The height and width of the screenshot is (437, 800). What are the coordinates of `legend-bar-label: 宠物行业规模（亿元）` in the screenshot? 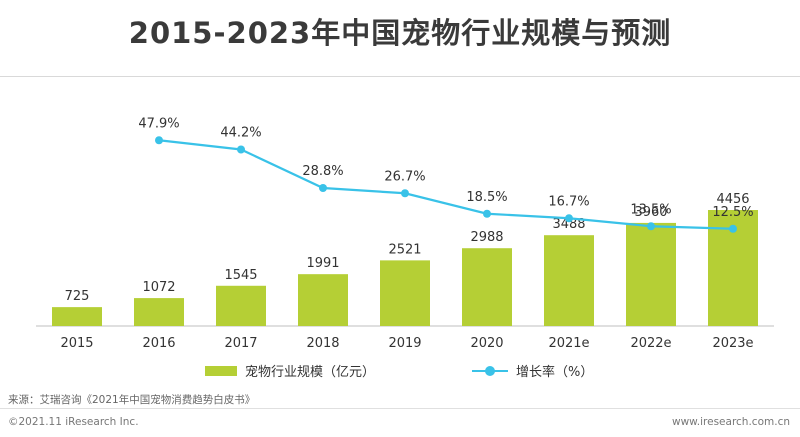 It's located at (310, 372).